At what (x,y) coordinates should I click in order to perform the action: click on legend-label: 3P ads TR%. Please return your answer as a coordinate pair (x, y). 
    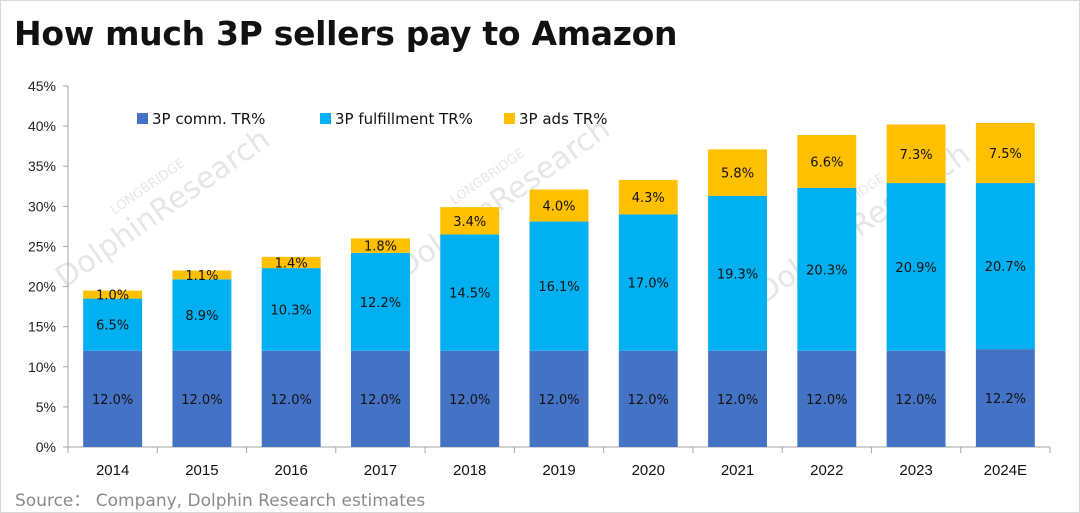
    Looking at the image, I should click on (563, 119).